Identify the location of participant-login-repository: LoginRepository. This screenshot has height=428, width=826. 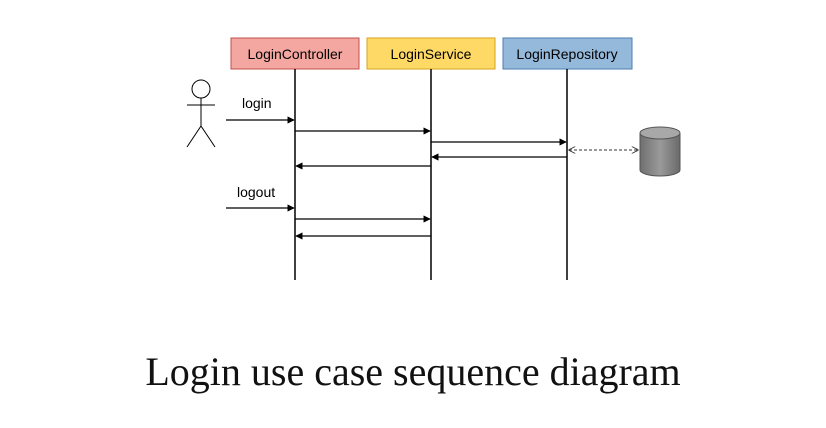
(567, 53).